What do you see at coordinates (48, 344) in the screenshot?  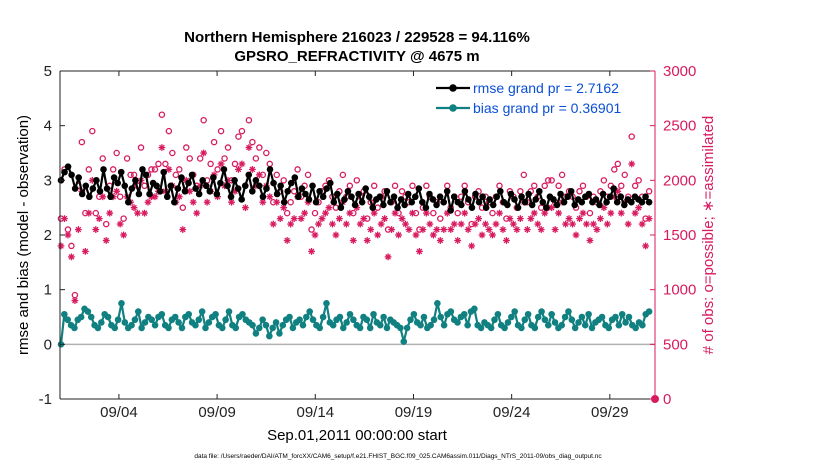 I see `y-left-tick-label: 0` at bounding box center [48, 344].